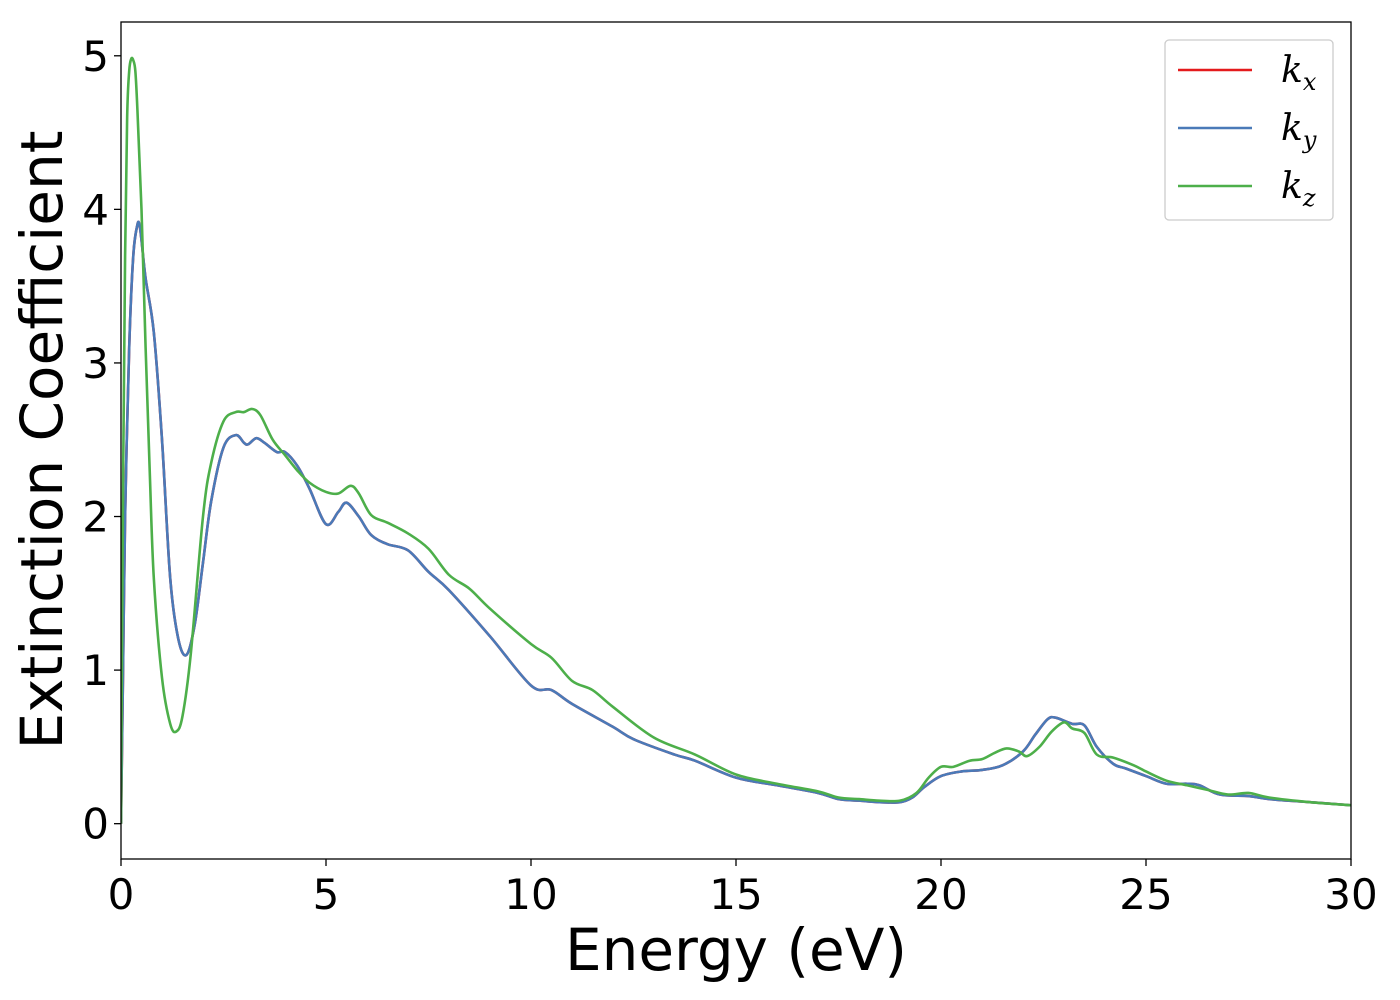 The height and width of the screenshot is (1000, 1400). Describe the element at coordinates (95, 670) in the screenshot. I see `y-tick-label: 1` at that location.